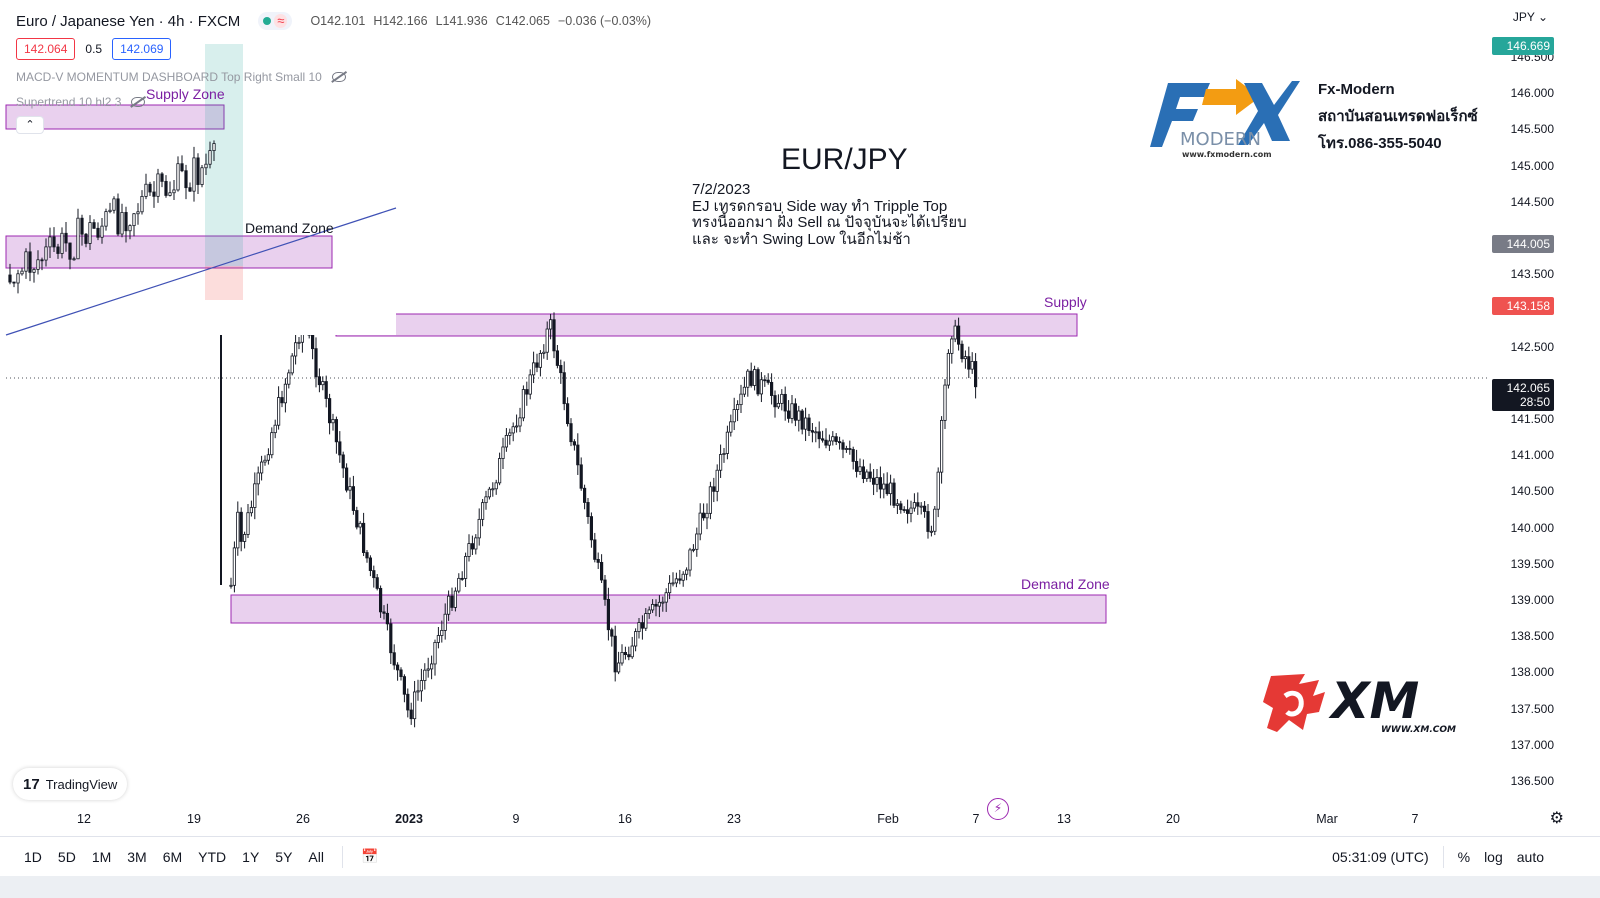 This screenshot has height=898, width=1600. What do you see at coordinates (69, 102) in the screenshot?
I see `indicator-supertrend-label: Supertrend 10 hl2 3` at bounding box center [69, 102].